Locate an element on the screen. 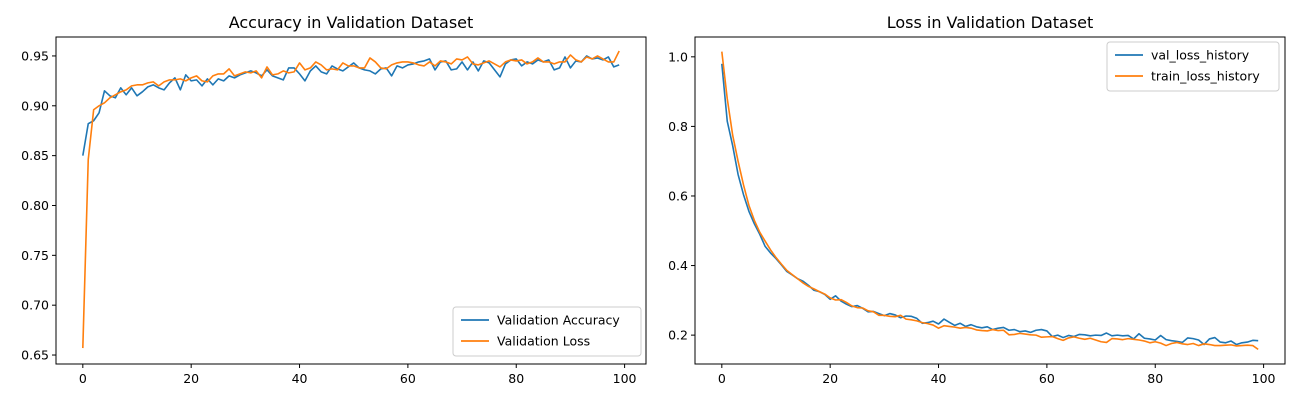  legend-label: train_loss_history is located at coordinates (1205, 76).